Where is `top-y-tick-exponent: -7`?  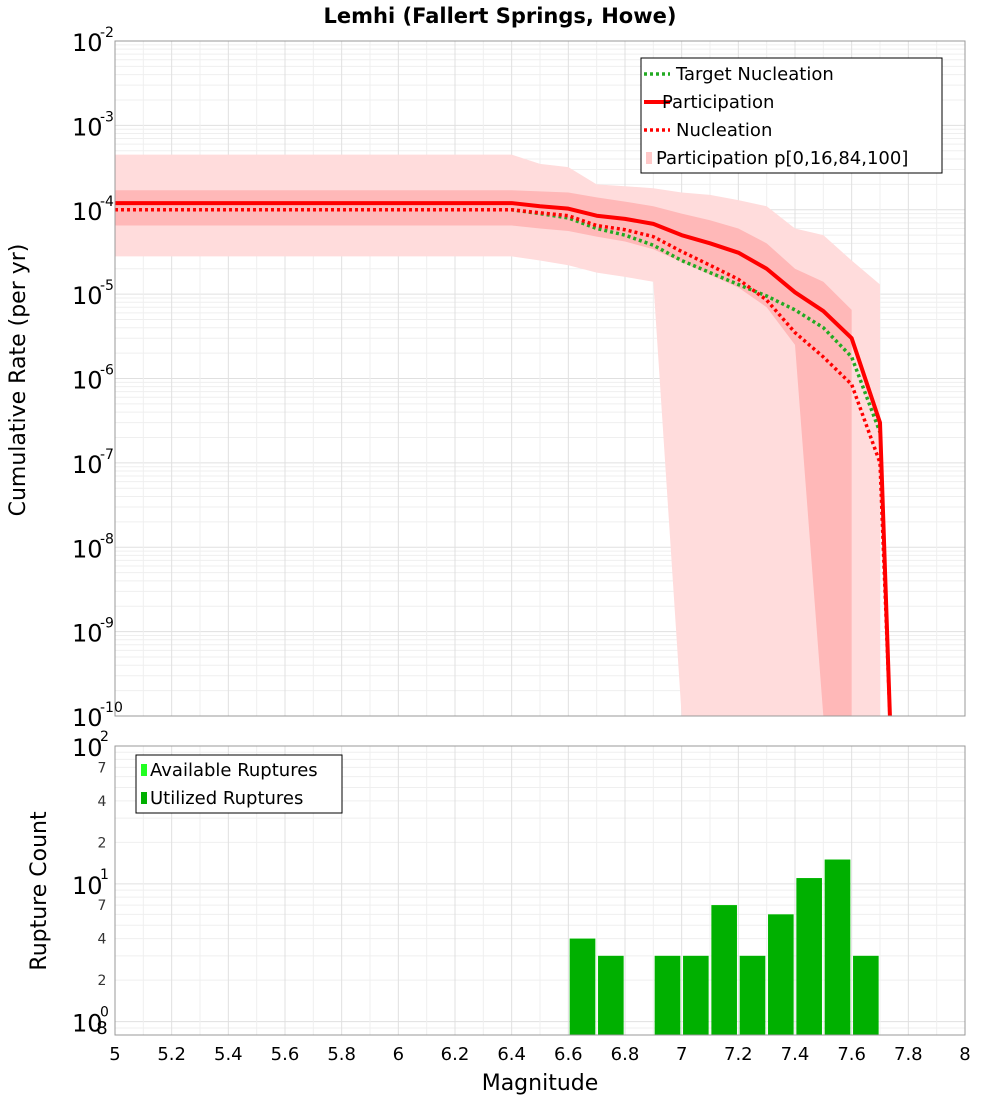
top-y-tick-exponent: -7 is located at coordinates (107, 455).